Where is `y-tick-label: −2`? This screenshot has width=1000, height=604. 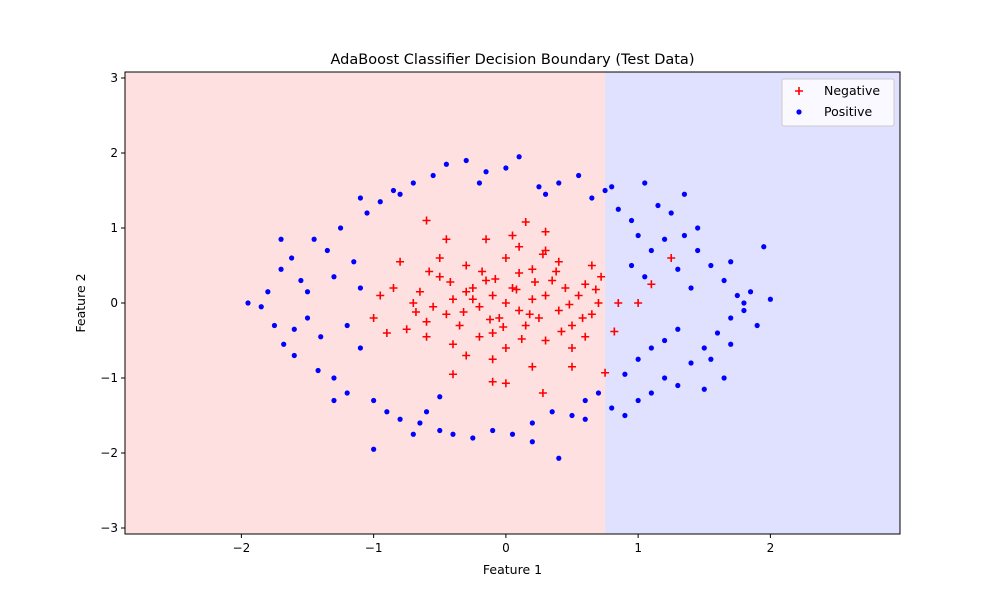 y-tick-label: −2 is located at coordinates (109, 453).